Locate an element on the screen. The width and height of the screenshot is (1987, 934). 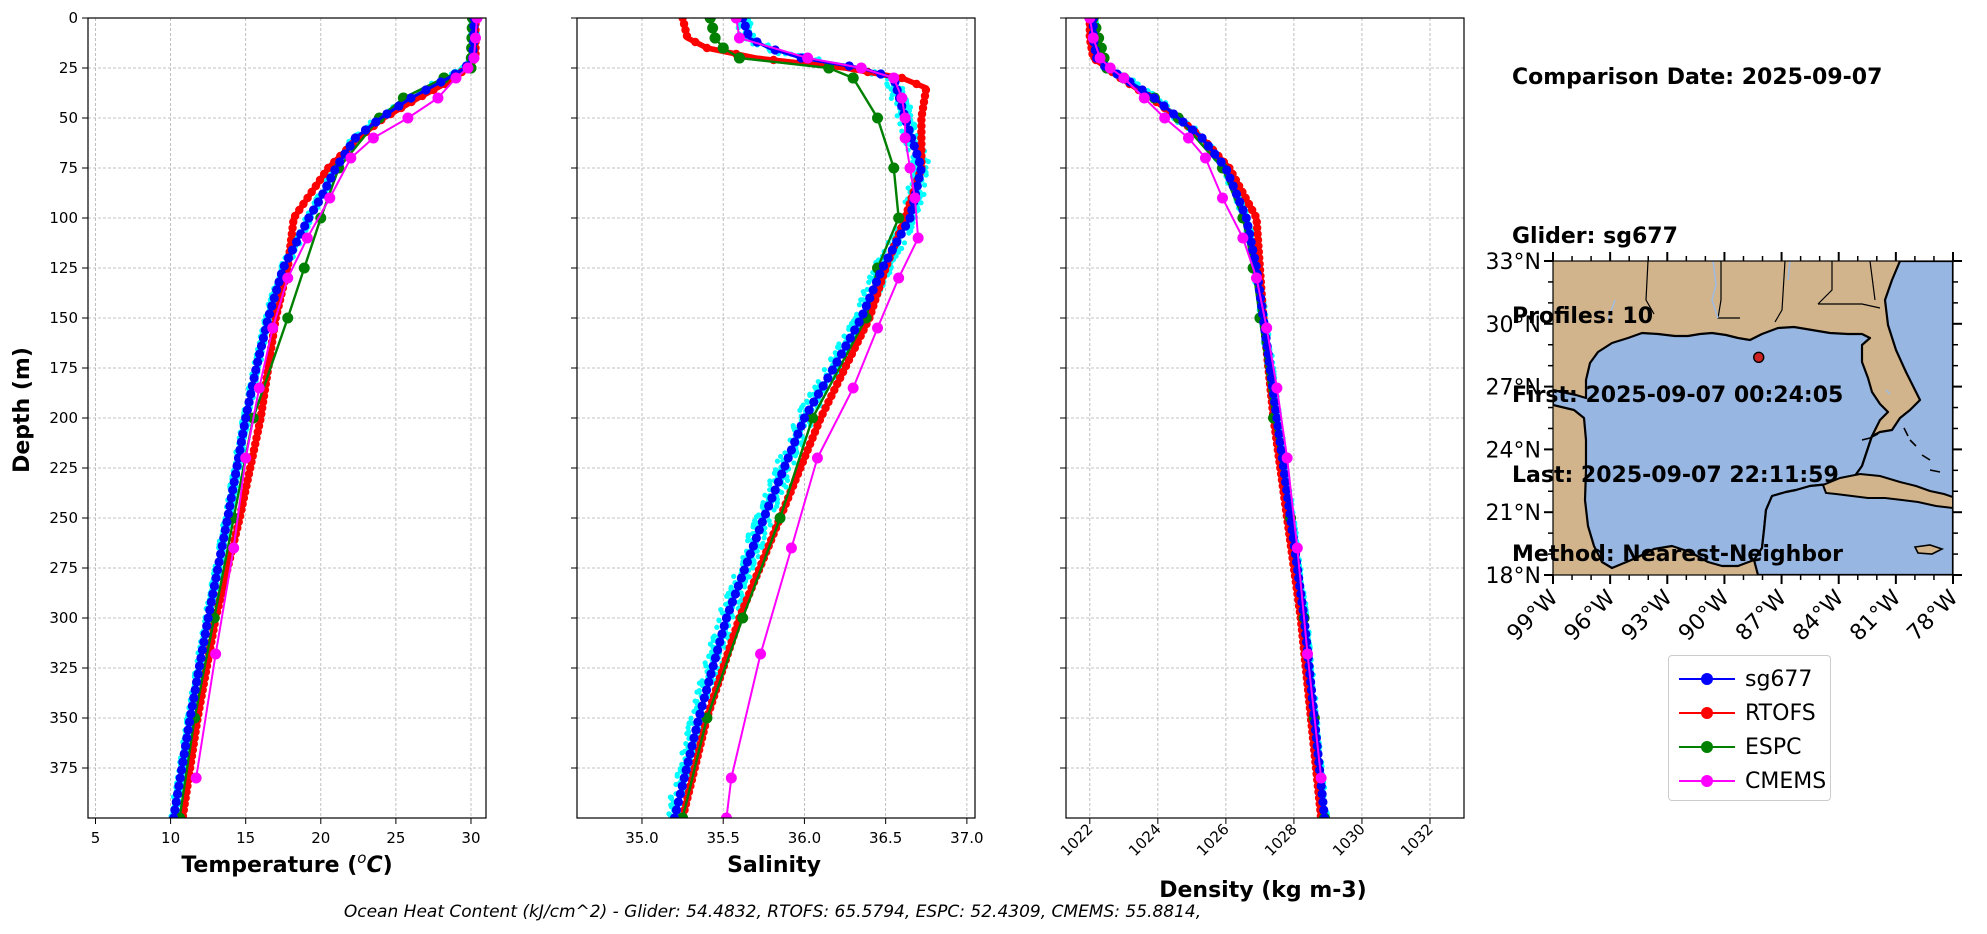
legend-swatch is located at coordinates (1707, 713).